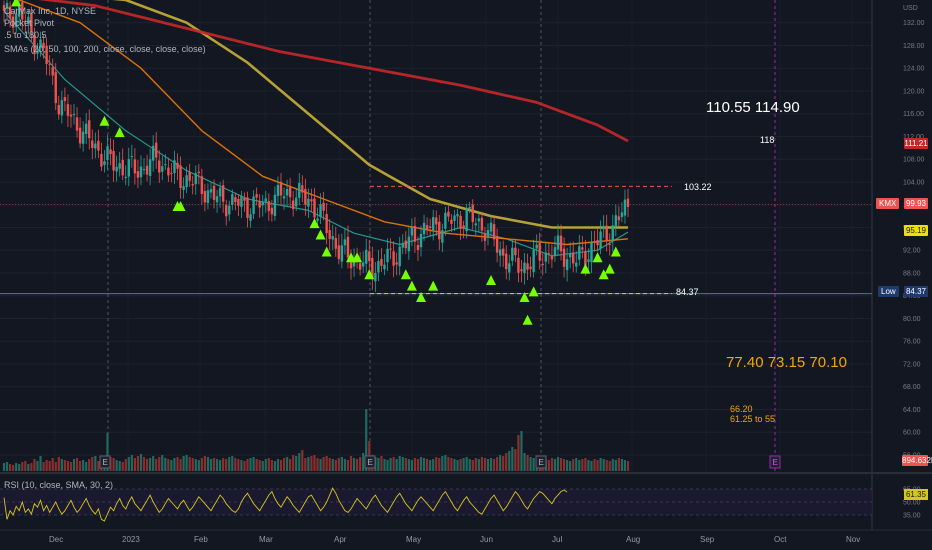  I want to click on earnings-marker, so click(105, 462).